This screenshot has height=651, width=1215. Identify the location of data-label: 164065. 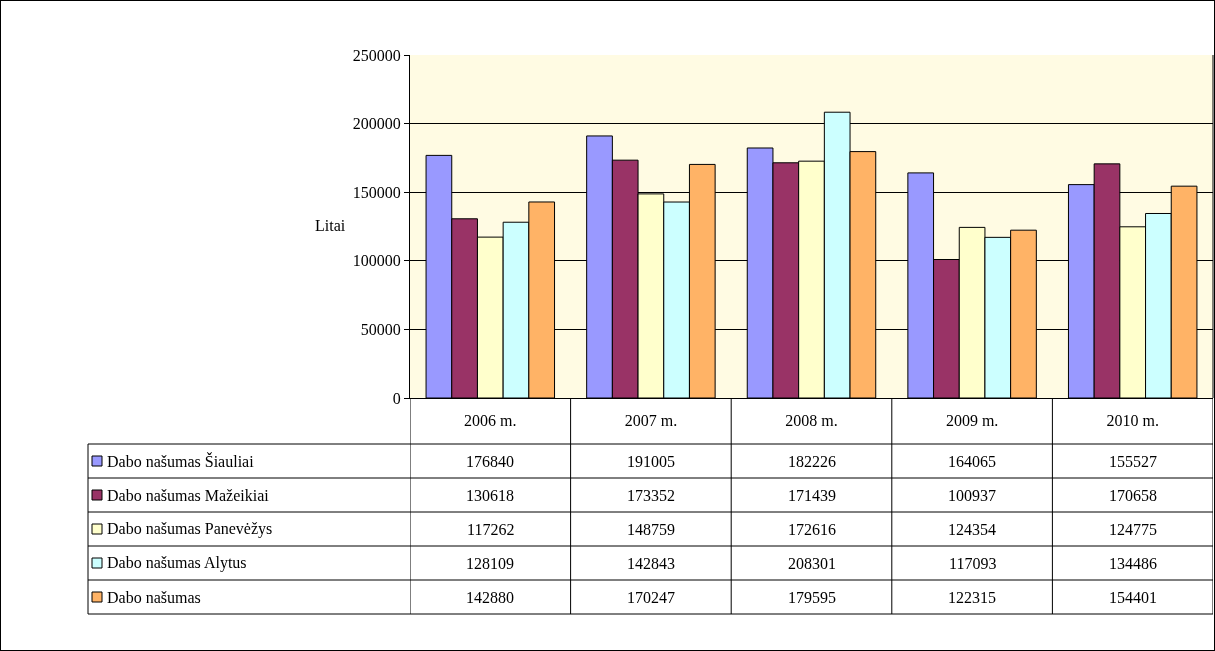
(972, 461).